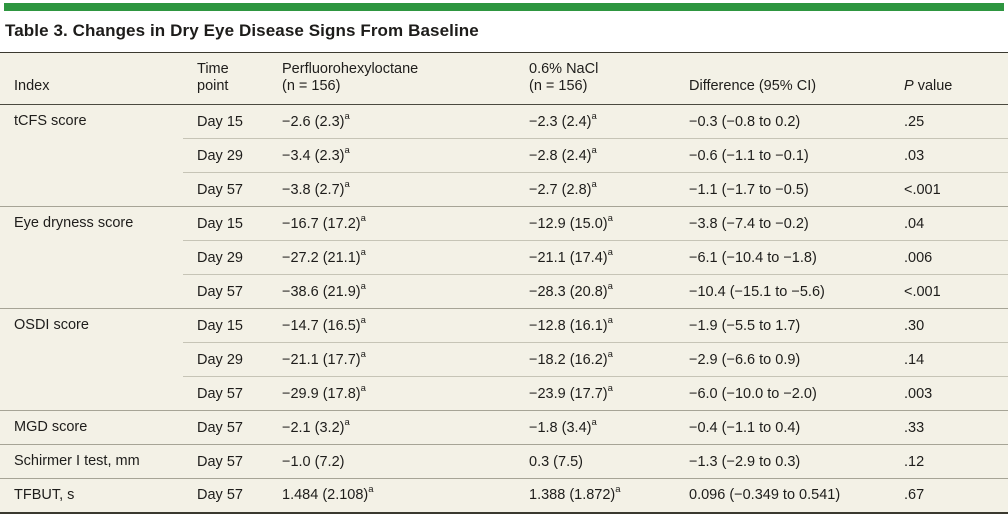 This screenshot has height=527, width=1008. Describe the element at coordinates (782, 78) in the screenshot. I see `col-header-difference: Difference (95% CI)` at that location.